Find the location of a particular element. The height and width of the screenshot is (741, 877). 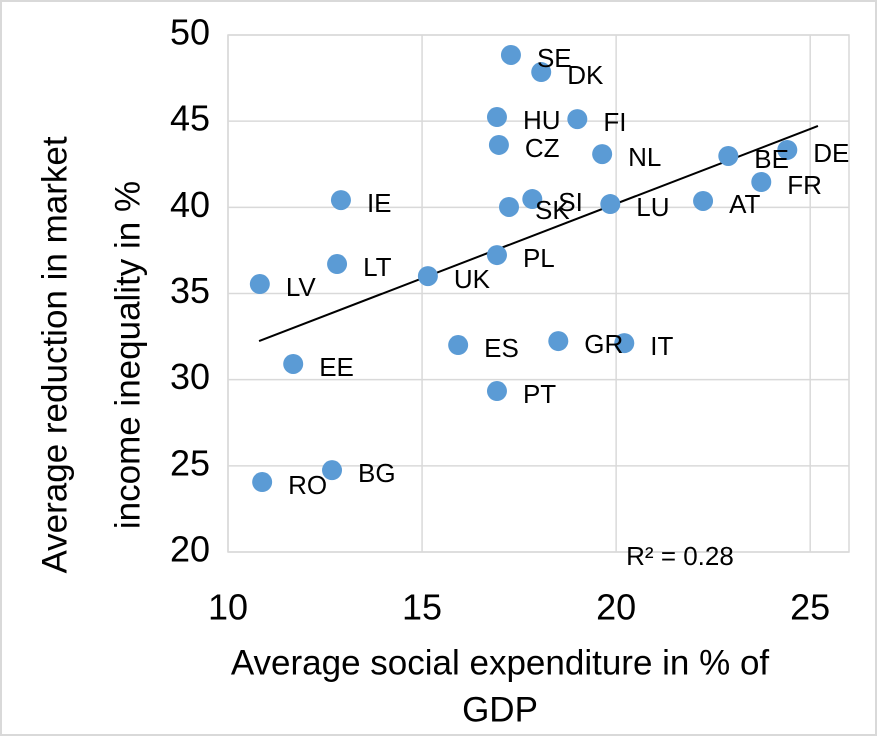

x-axis-label: Average social expenditure in % of is located at coordinates (500, 662).